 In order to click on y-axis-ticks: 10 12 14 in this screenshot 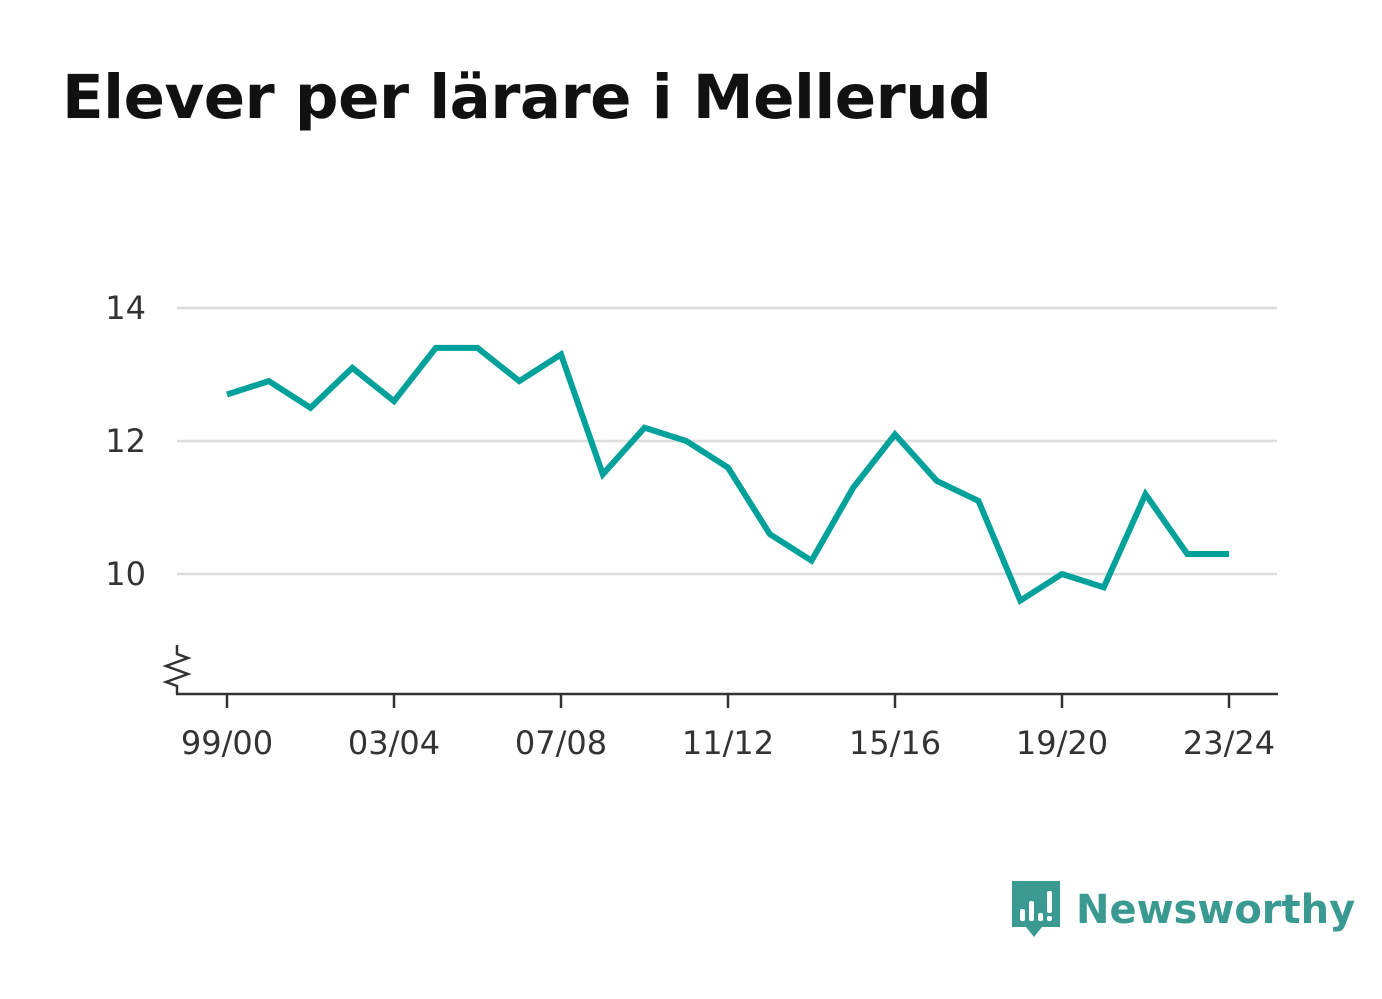, I will do `click(125, 441)`.